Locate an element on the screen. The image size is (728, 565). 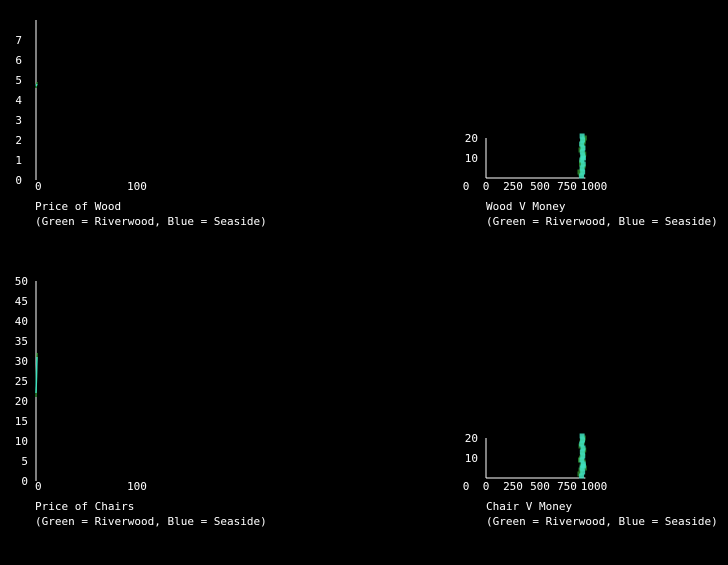
wood-v-money-xtick-label: 250 is located at coordinates (513, 186).